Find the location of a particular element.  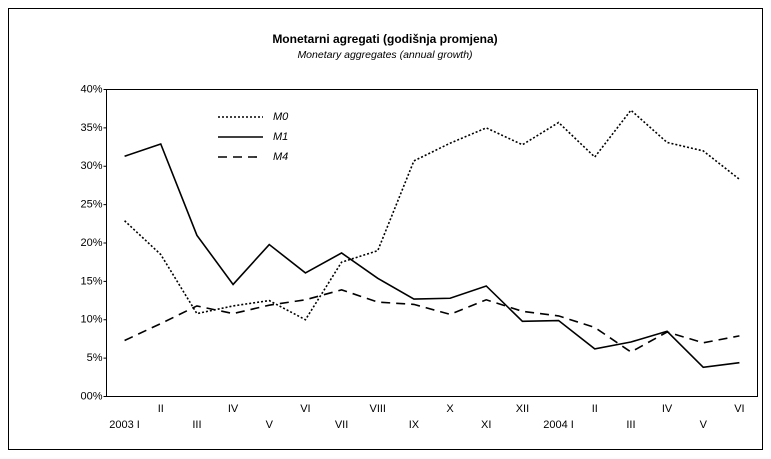

legend-label: M1 is located at coordinates (280, 137).